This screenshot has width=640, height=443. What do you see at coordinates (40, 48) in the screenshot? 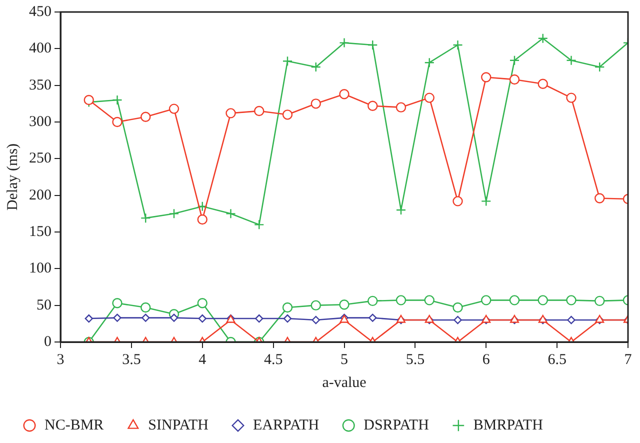
I see `y-tick-label: 400` at bounding box center [40, 48].